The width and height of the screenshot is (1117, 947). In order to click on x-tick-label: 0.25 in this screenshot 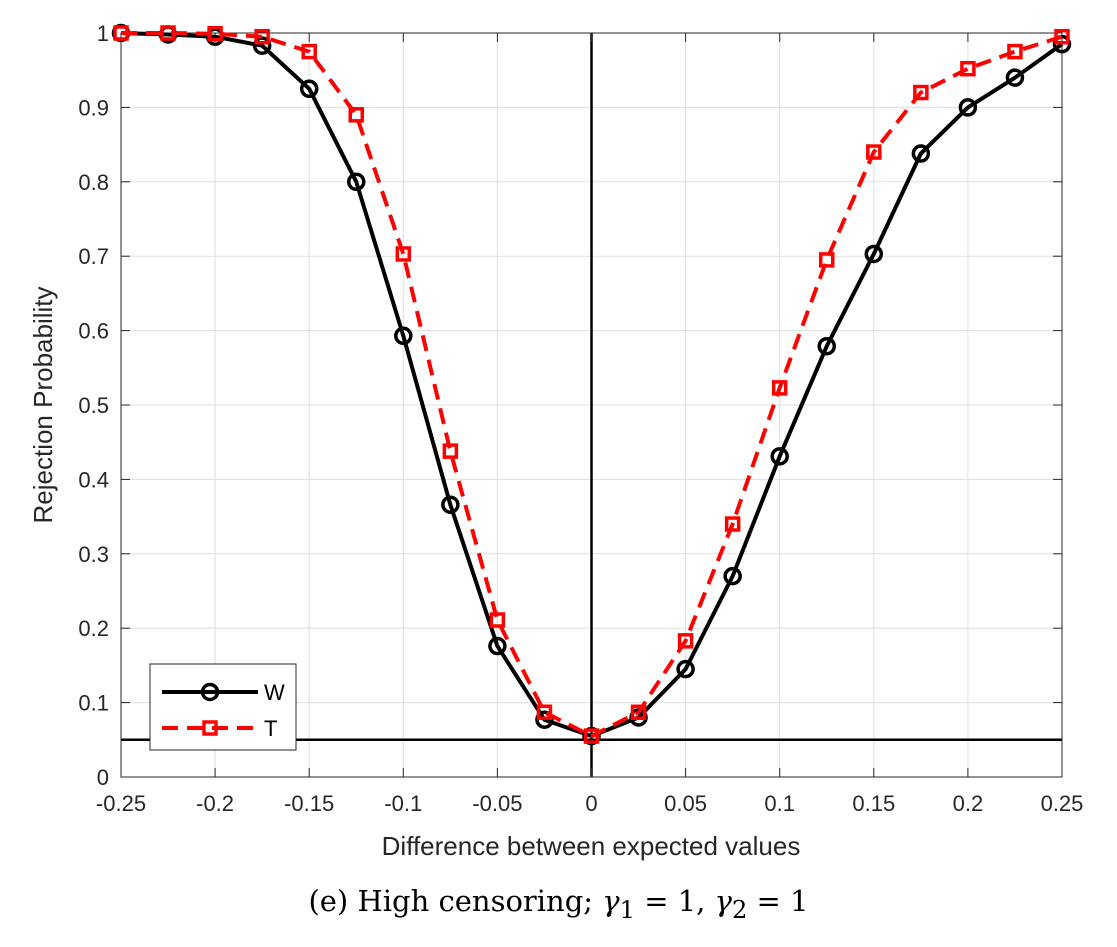, I will do `click(1062, 803)`.